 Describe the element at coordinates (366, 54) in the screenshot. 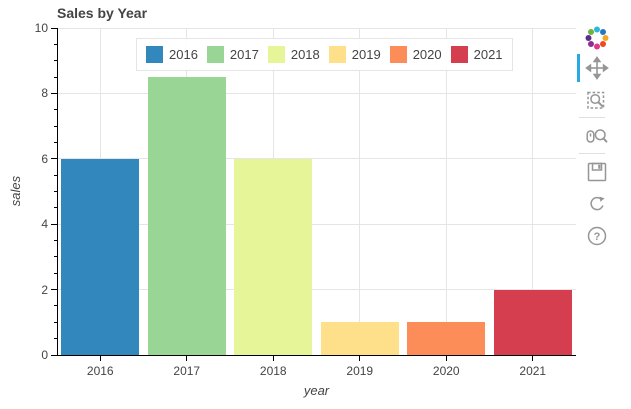

I see `legend-label: 2019` at that location.